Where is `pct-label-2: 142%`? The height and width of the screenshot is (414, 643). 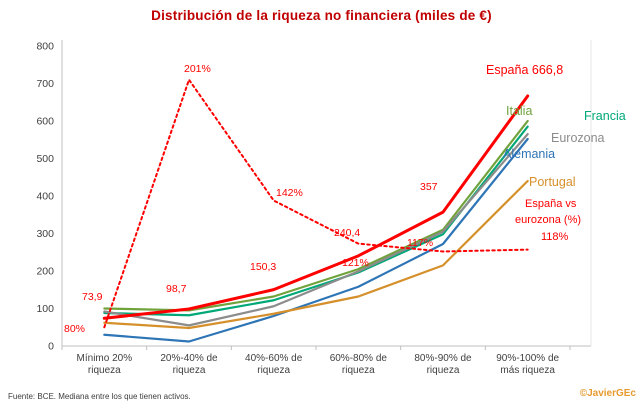 pct-label-2: 142% is located at coordinates (289, 193).